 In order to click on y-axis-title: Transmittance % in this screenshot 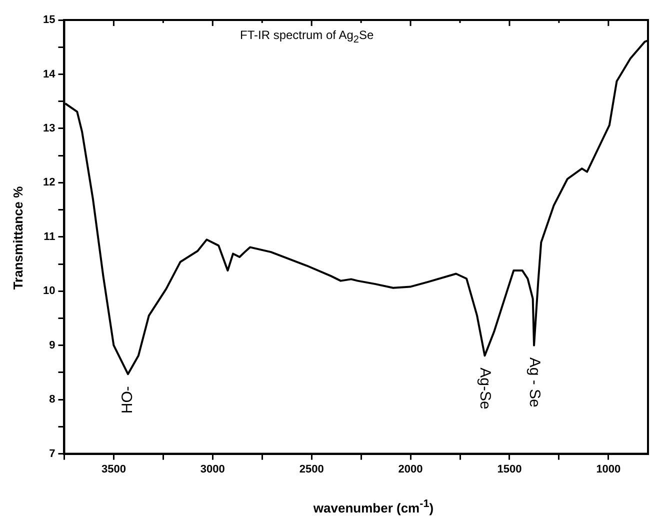, I will do `click(18, 238)`.